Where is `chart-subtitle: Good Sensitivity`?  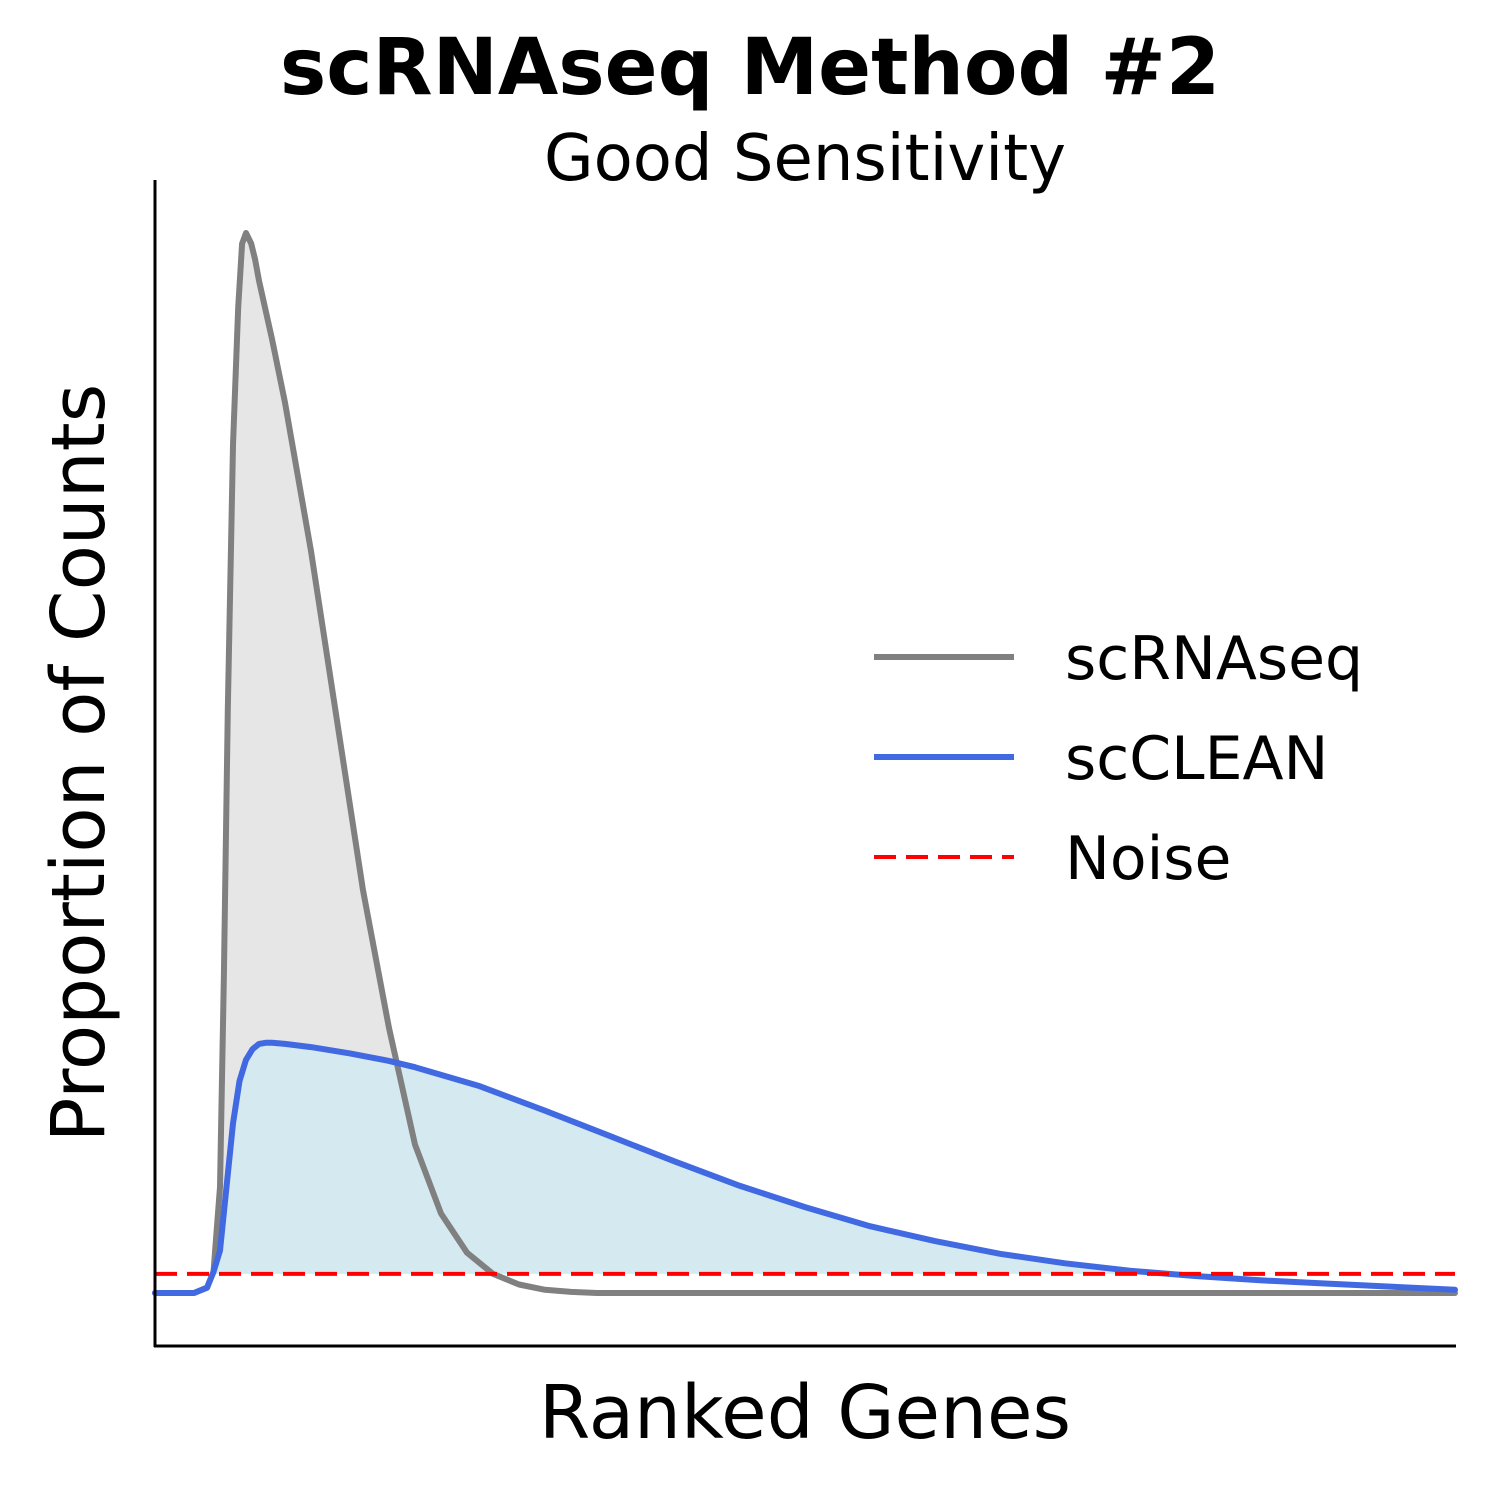
chart-subtitle: Good Sensitivity is located at coordinates (805, 159).